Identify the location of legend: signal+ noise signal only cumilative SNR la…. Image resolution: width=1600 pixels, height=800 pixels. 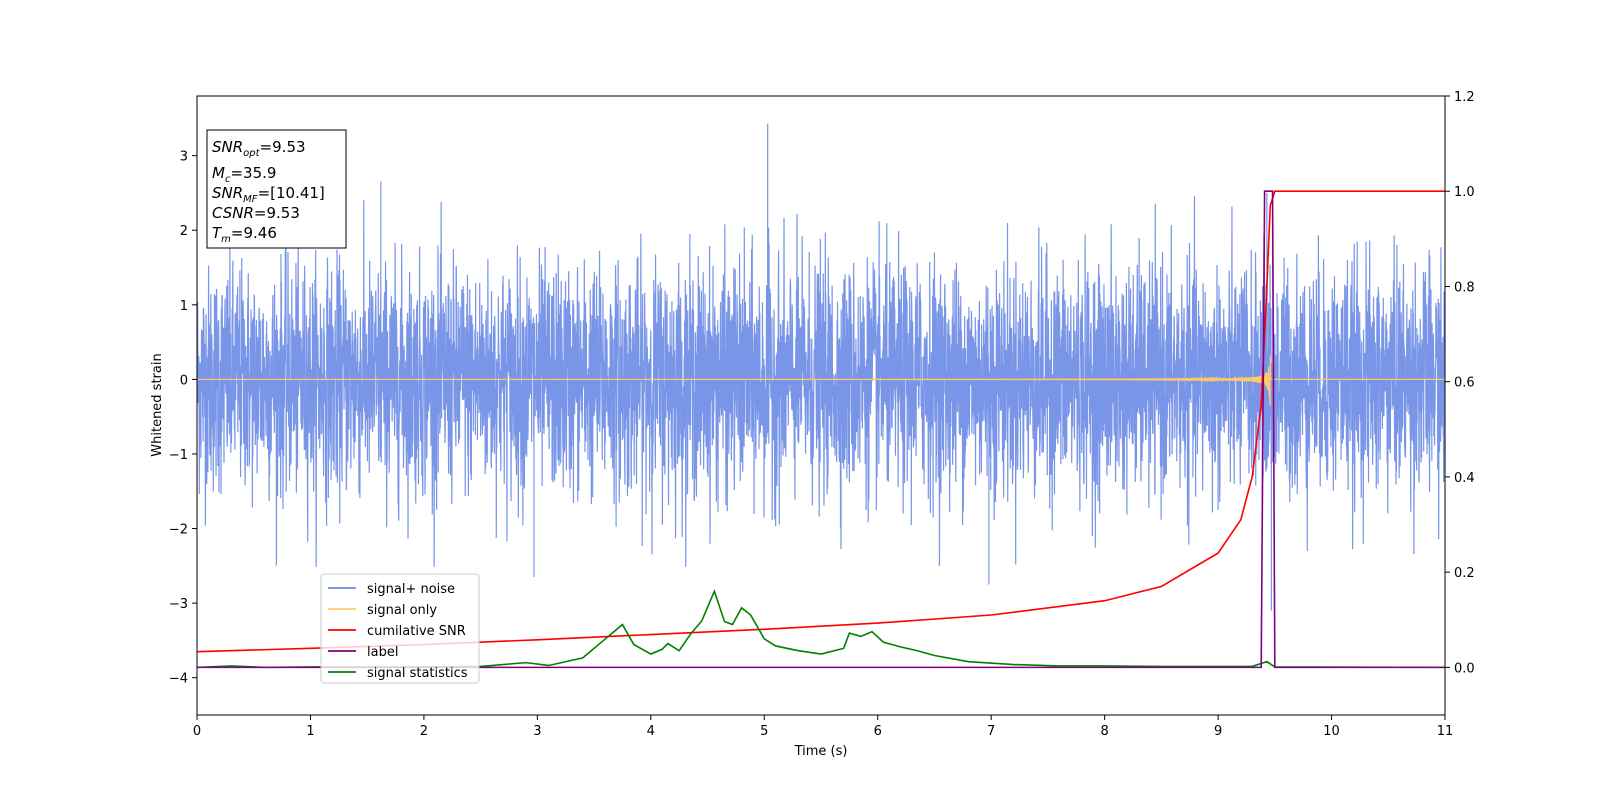
(400, 628).